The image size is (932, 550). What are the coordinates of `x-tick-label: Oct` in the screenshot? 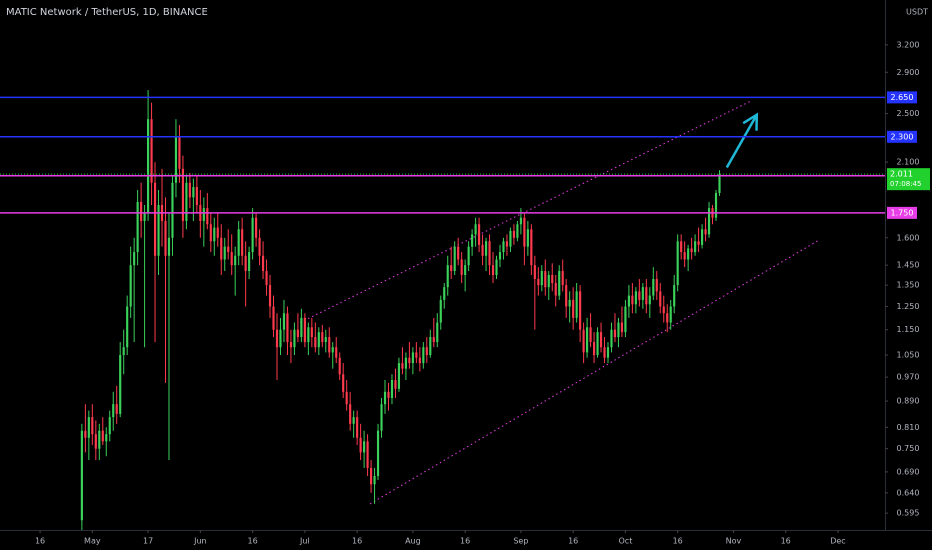 It's located at (626, 541).